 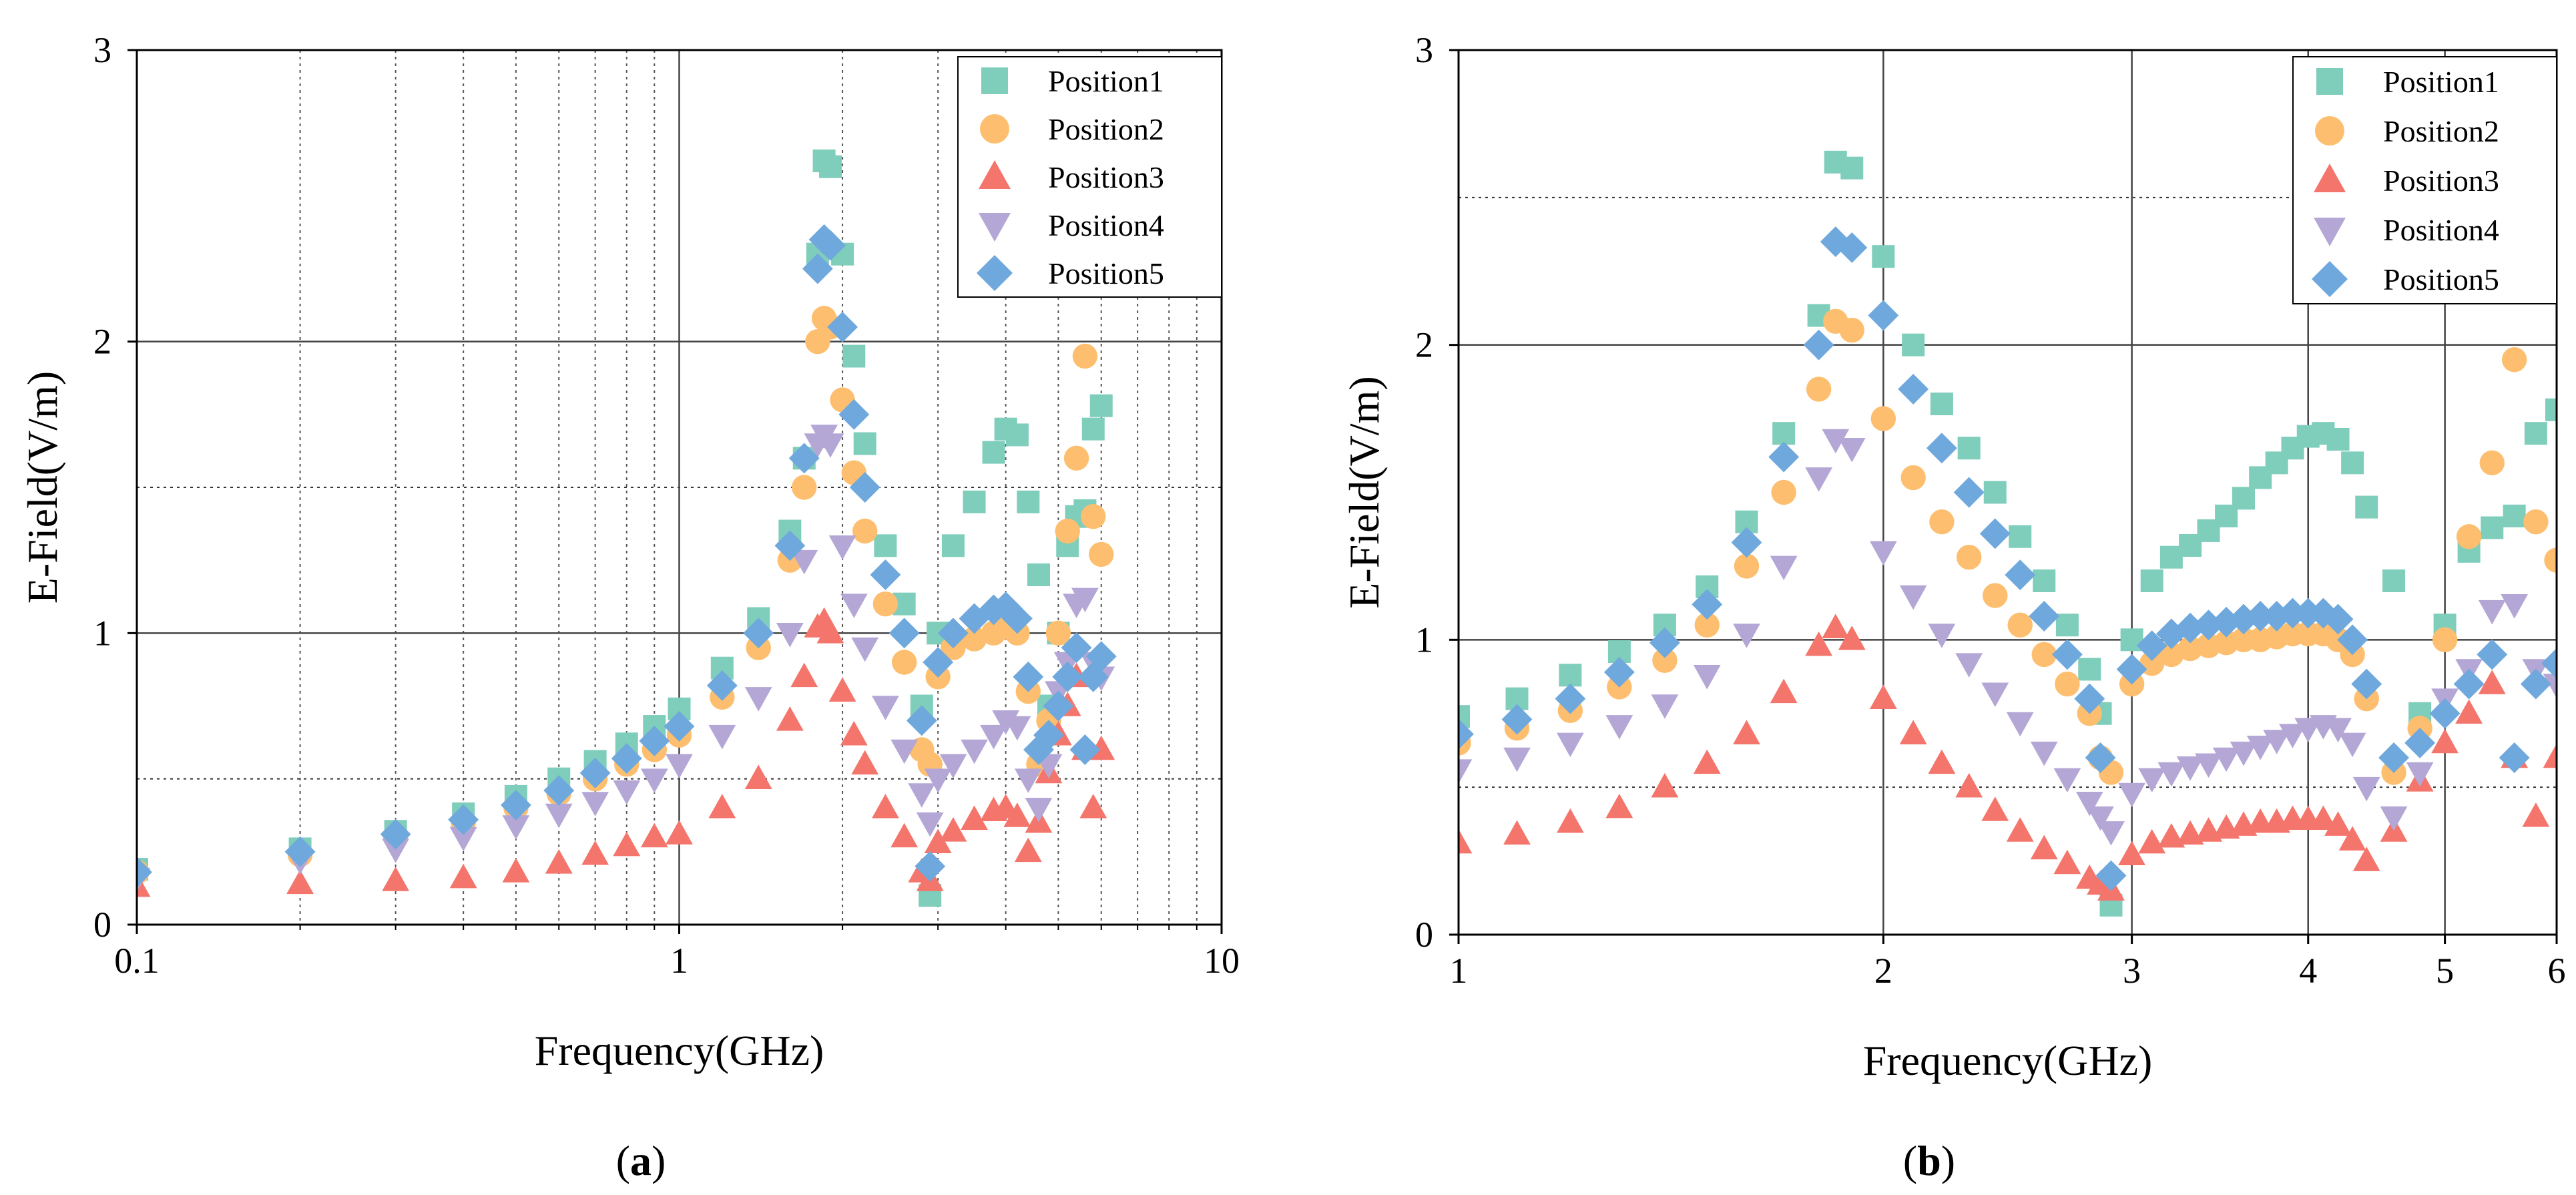 What do you see at coordinates (2441, 82) in the screenshot?
I see `legend-label-position1: Position1` at bounding box center [2441, 82].